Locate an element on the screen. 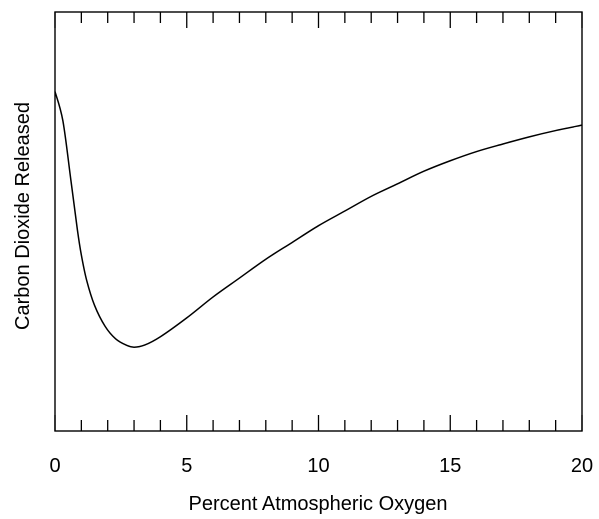 This screenshot has width=599, height=519. x-tick-labels: 0 5 10 15 20 is located at coordinates (321, 466).